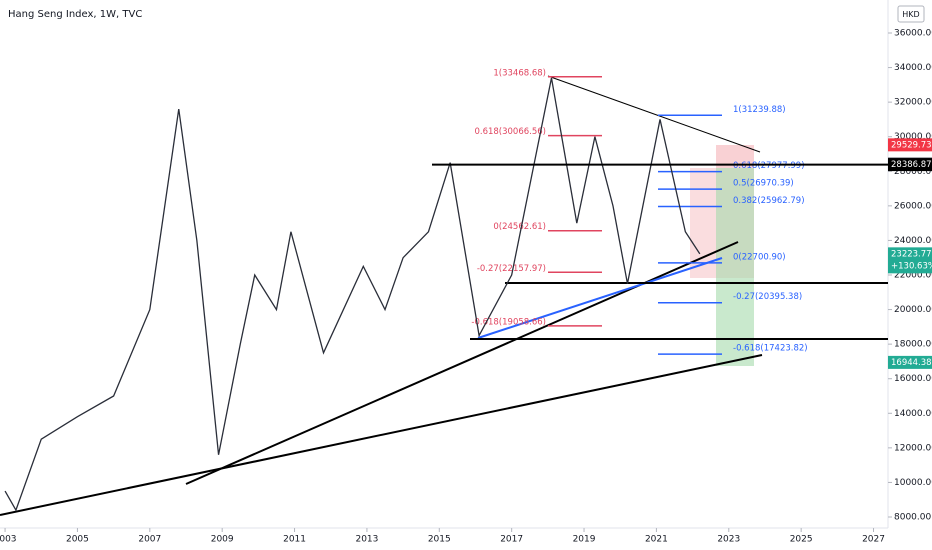  I want to click on price-label: 29529.73, so click(911, 145).